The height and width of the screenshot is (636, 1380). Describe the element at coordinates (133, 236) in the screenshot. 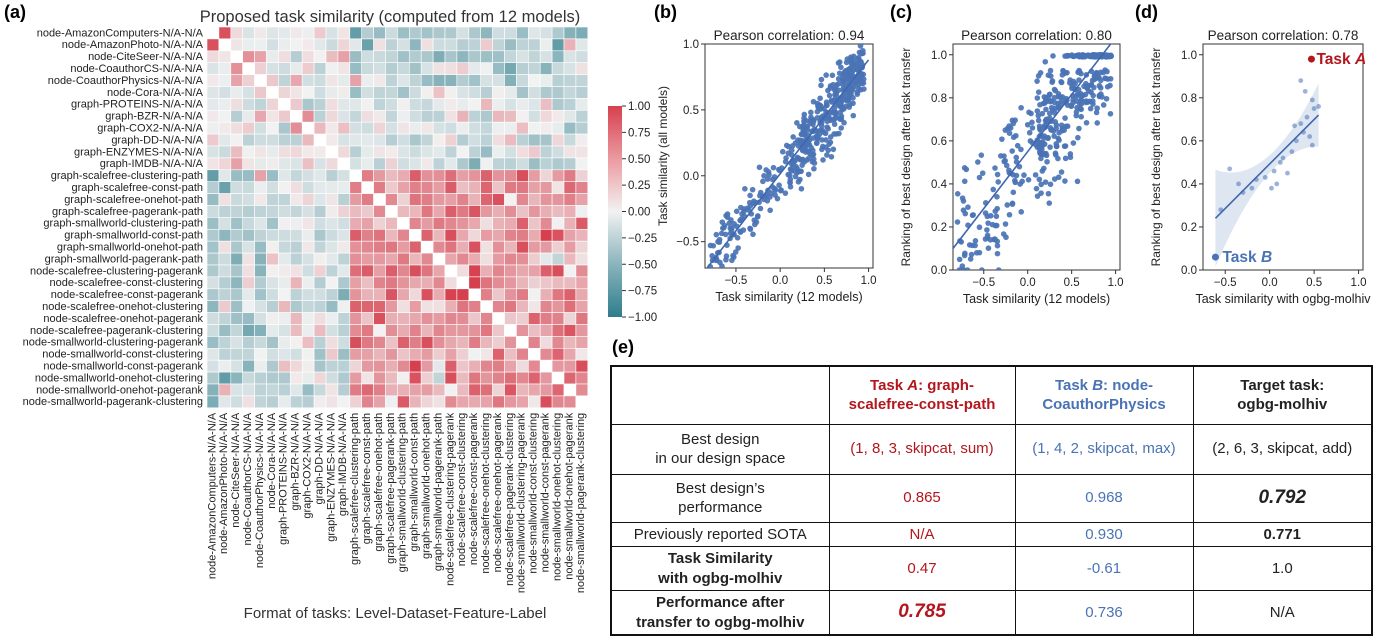

I see `heatmap-row-label: graph-smallworld-const-path` at that location.